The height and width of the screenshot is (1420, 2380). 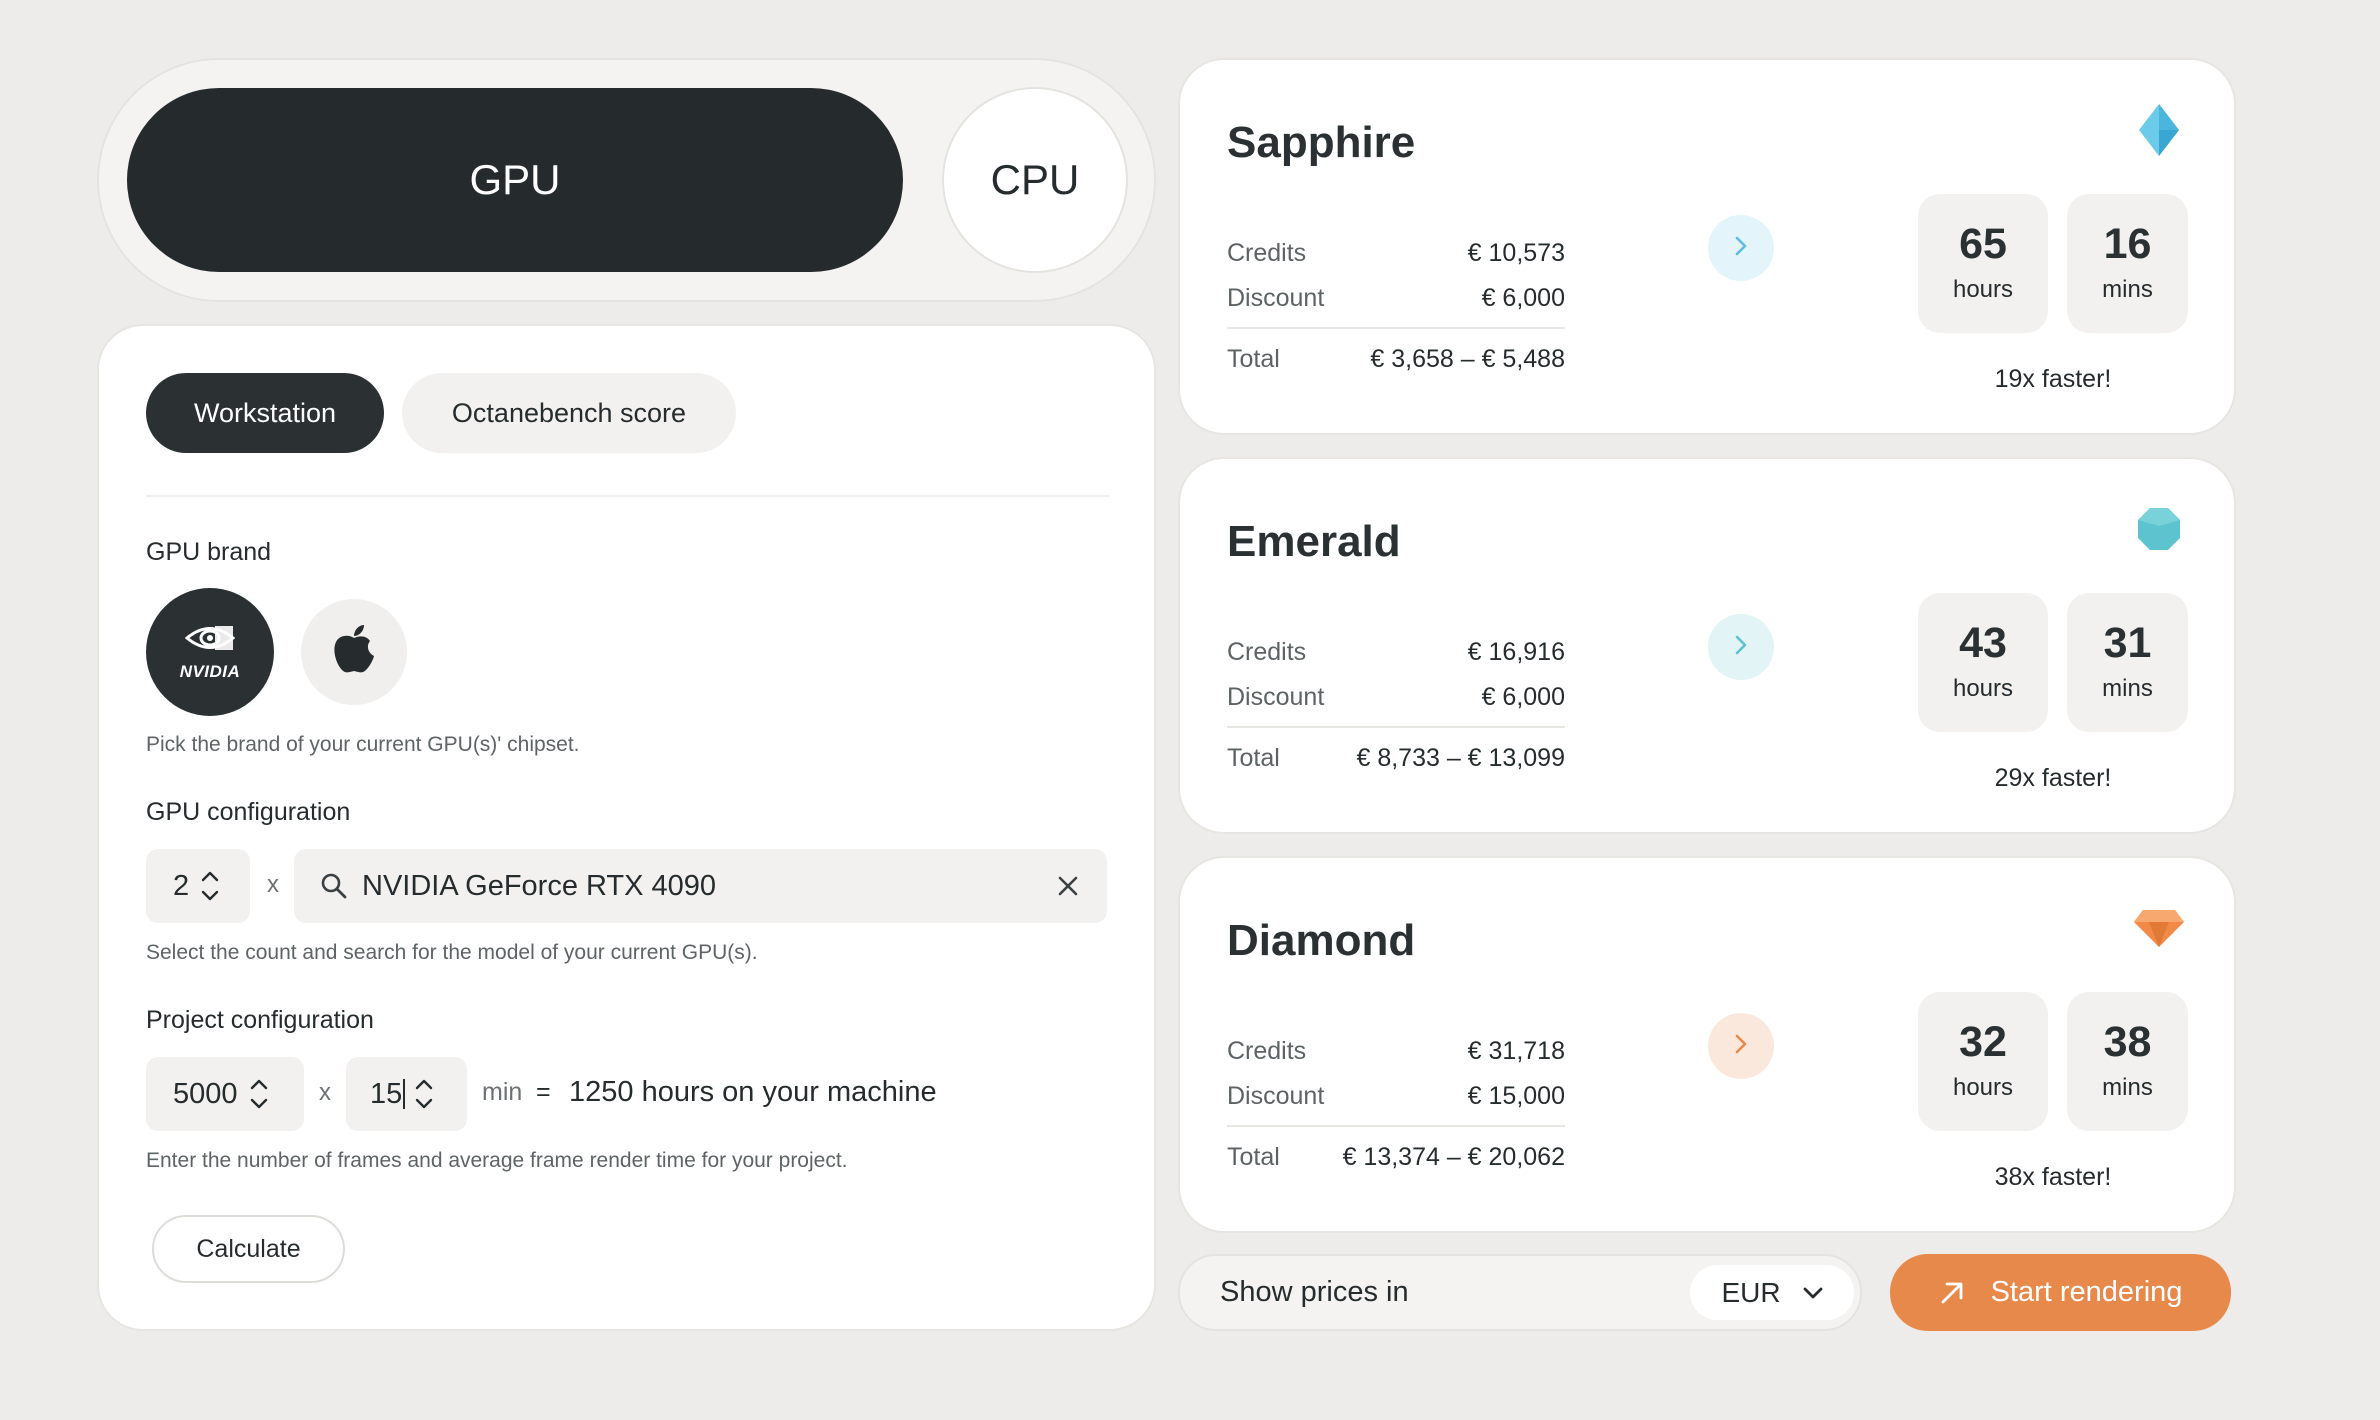 I want to click on speedup-text: 38x faster!, so click(x=2053, y=1177).